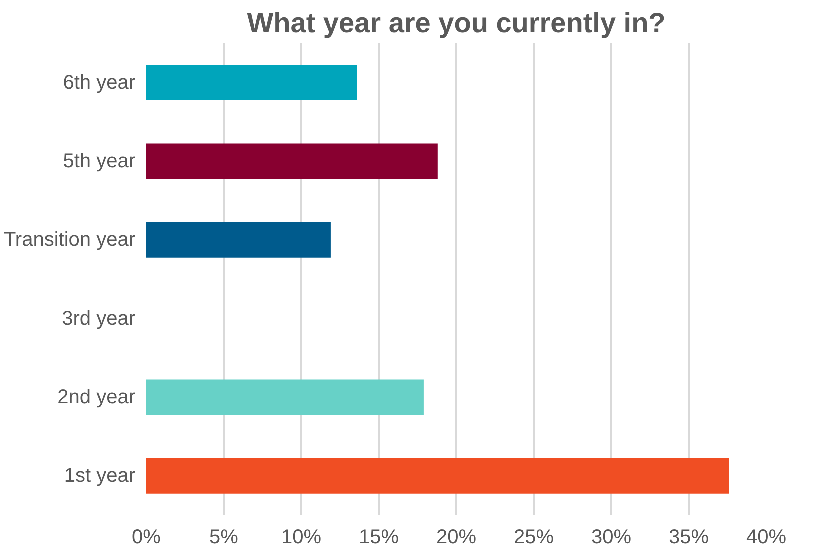 The image size is (818, 553). What do you see at coordinates (99, 319) in the screenshot?
I see `y-tick-label: 3rd year` at bounding box center [99, 319].